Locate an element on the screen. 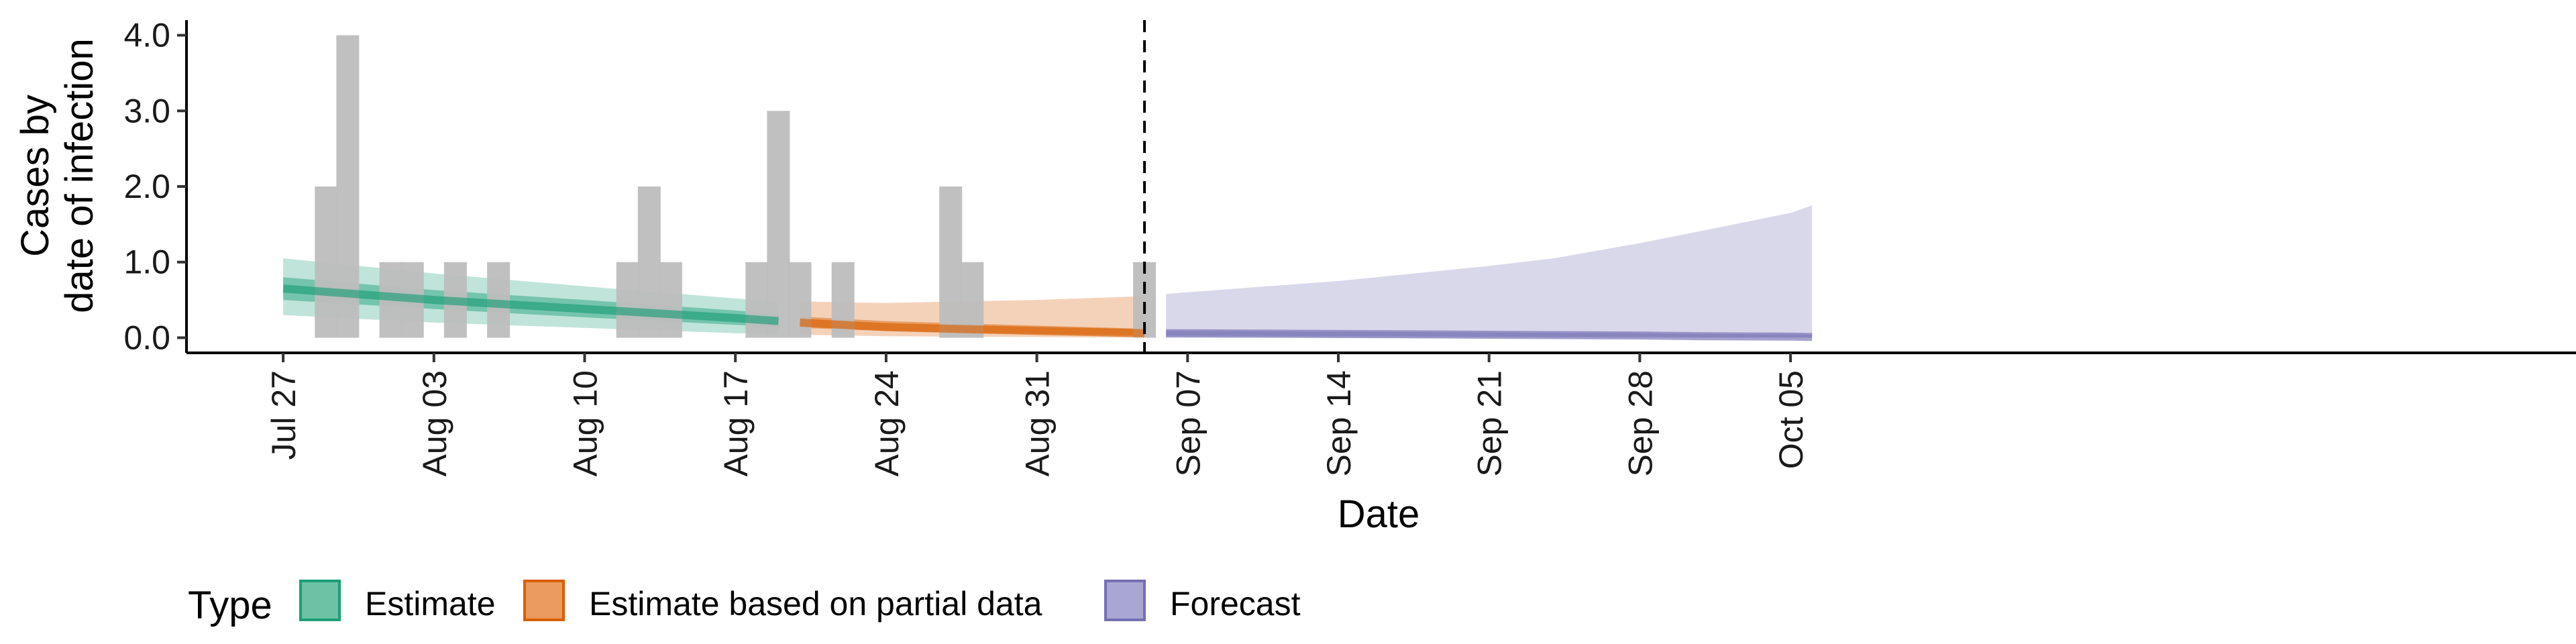 Image resolution: width=2576 pixels, height=644 pixels. x-tick-label: Sep 28 is located at coordinates (1640, 423).